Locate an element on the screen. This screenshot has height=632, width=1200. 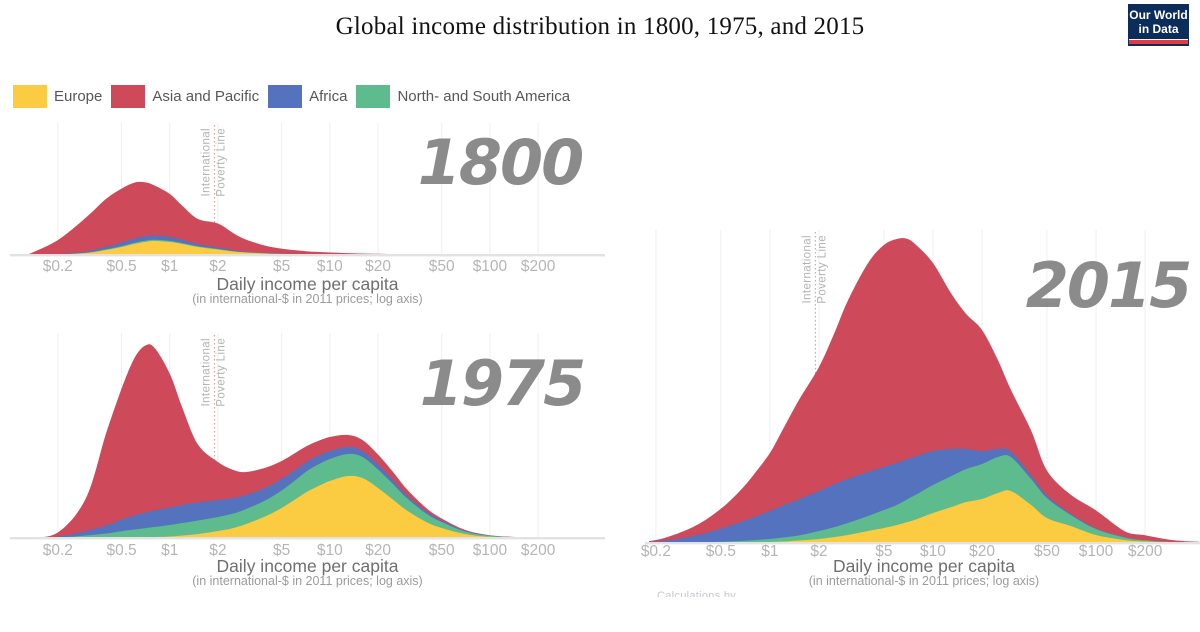
owid-logo: Our World in Data is located at coordinates (1158, 25).